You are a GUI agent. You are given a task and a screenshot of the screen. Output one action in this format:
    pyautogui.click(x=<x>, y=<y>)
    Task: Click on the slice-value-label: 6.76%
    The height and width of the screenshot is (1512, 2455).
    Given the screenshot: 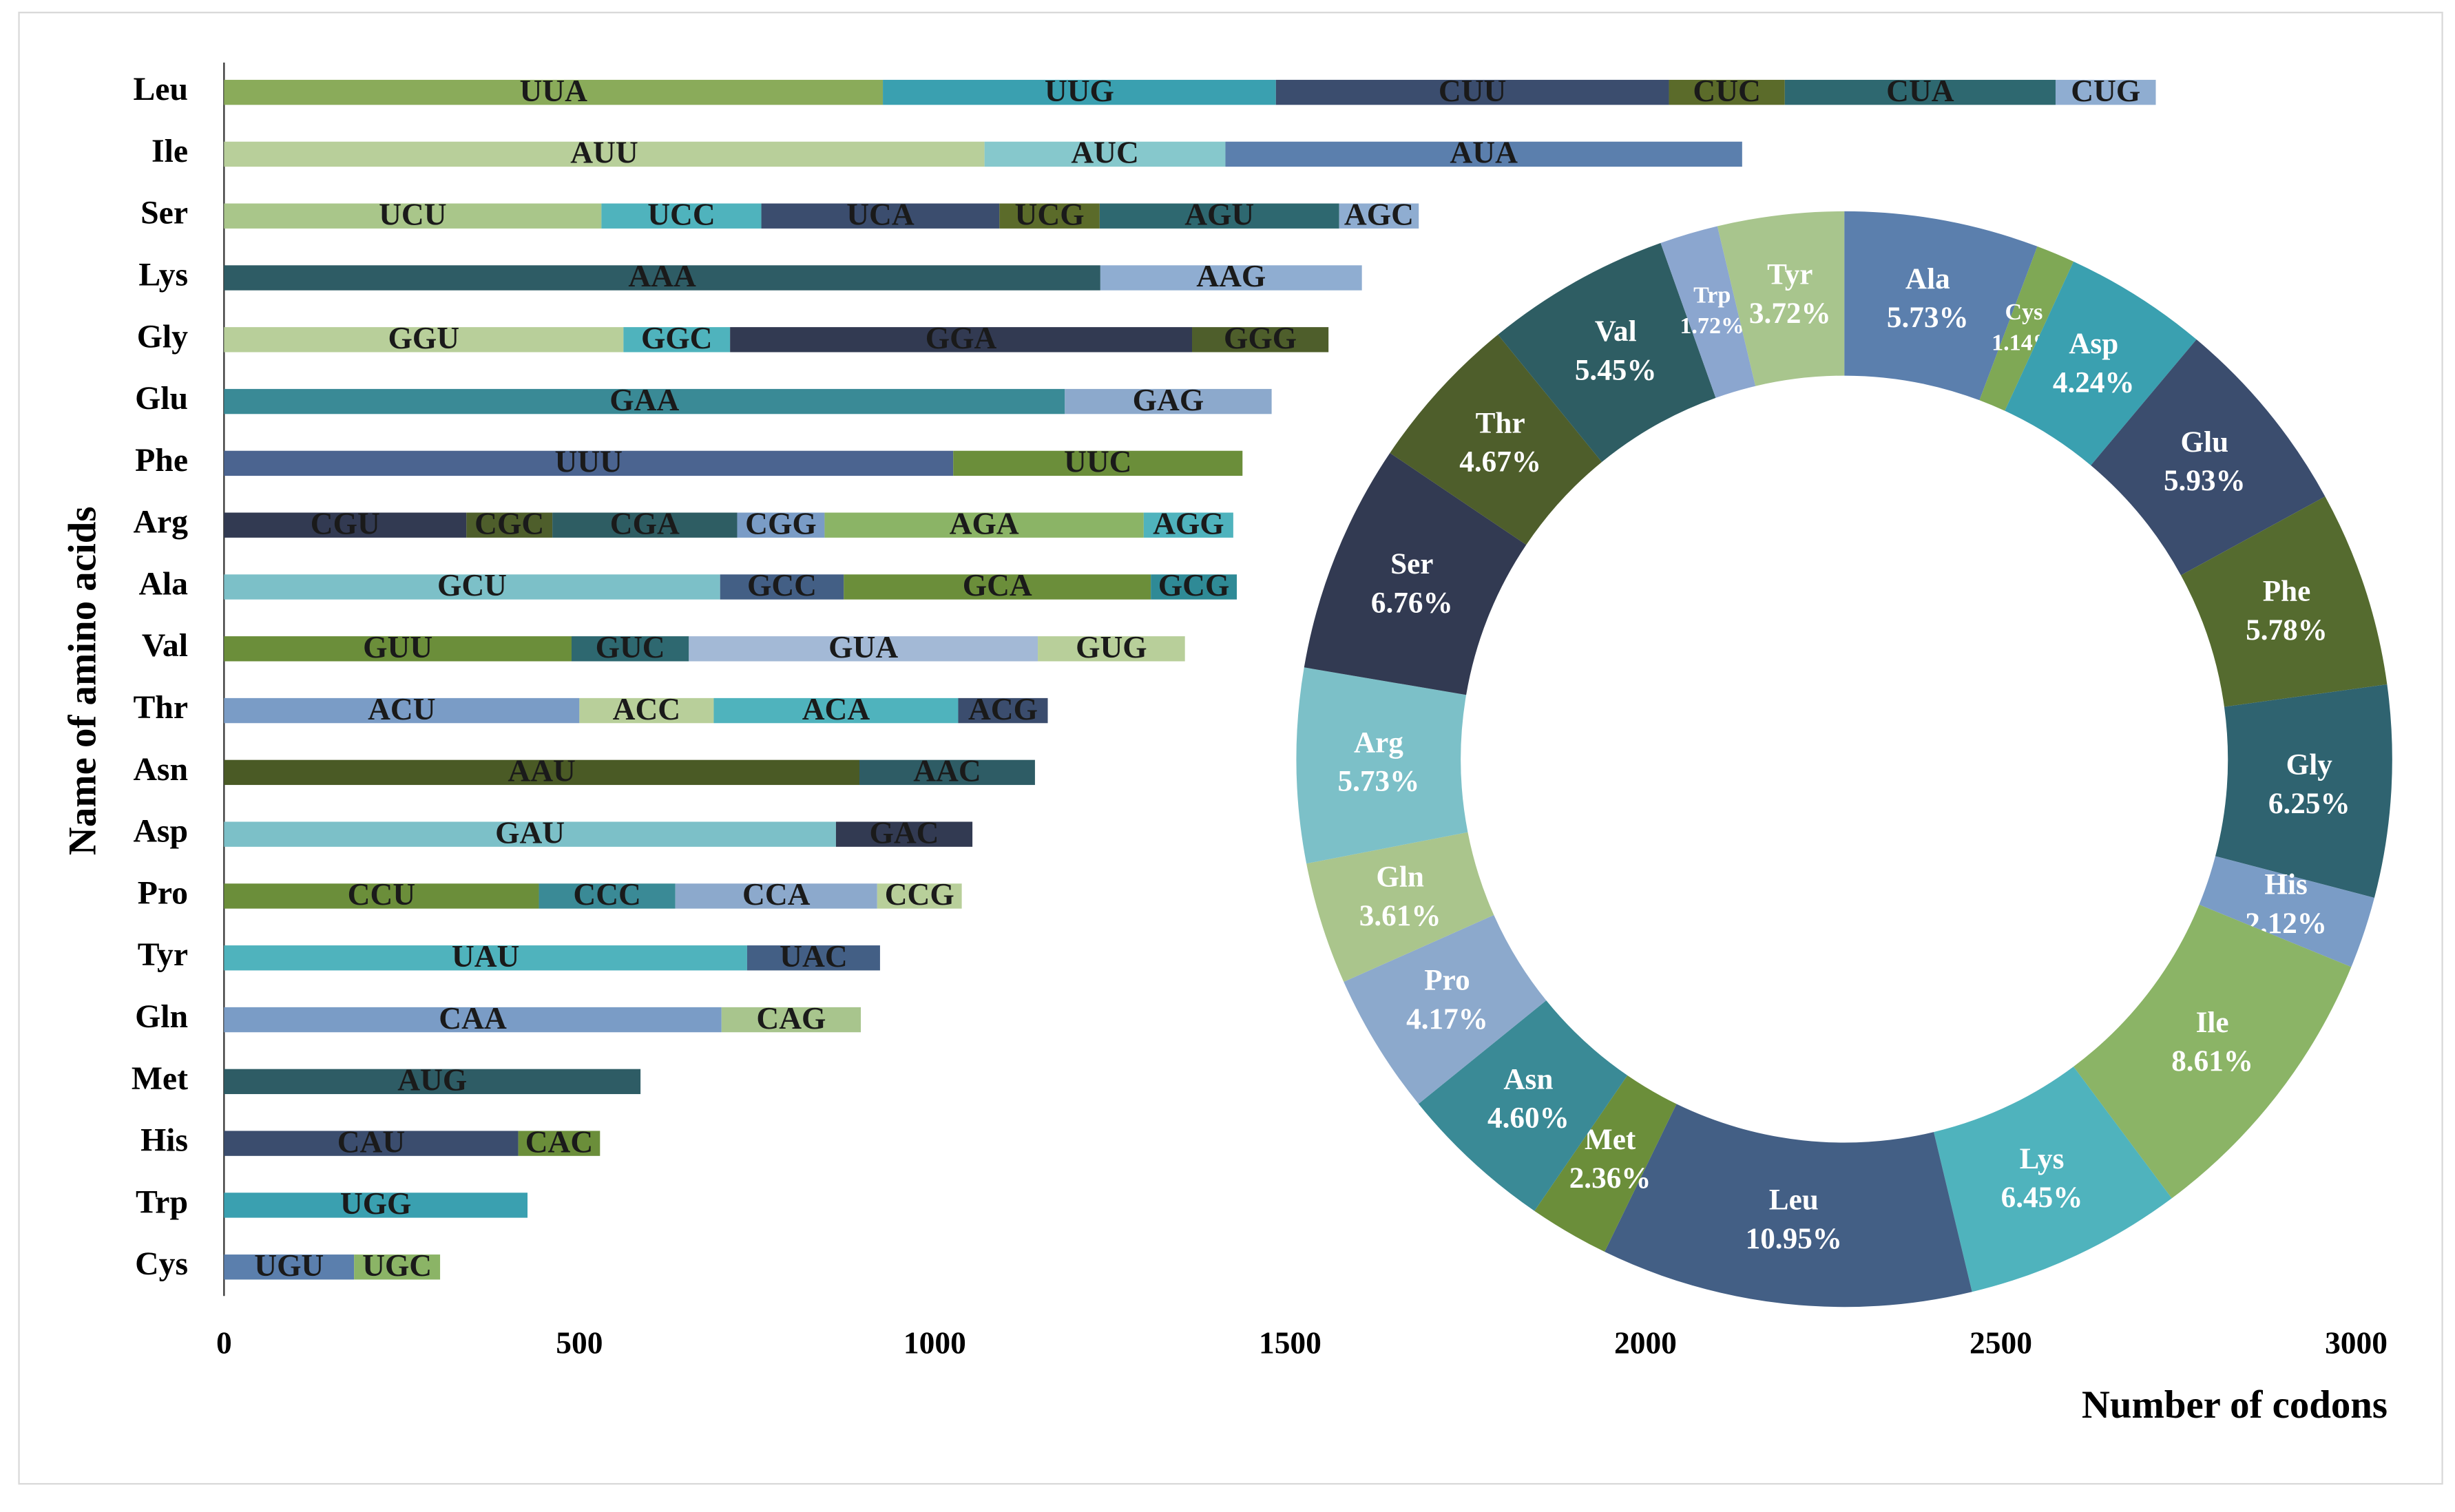 What is the action you would take?
    pyautogui.click(x=1412, y=603)
    